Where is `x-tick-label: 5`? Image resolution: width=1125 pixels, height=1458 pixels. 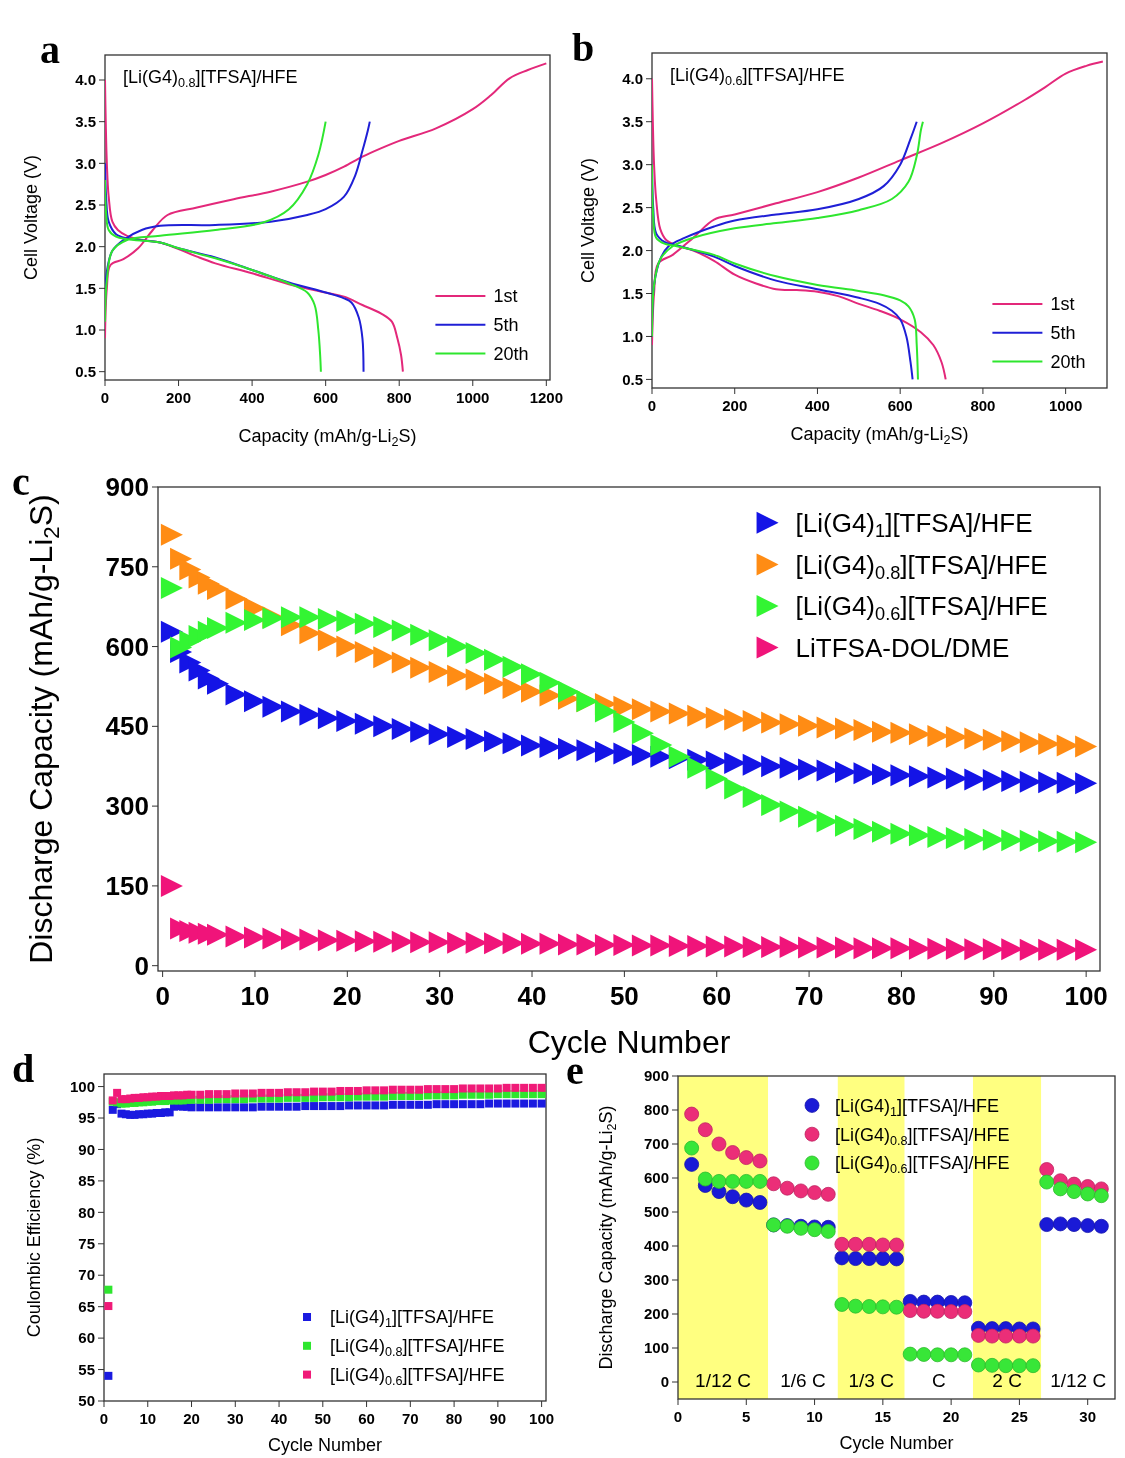 x-tick-label: 5 is located at coordinates (746, 1416).